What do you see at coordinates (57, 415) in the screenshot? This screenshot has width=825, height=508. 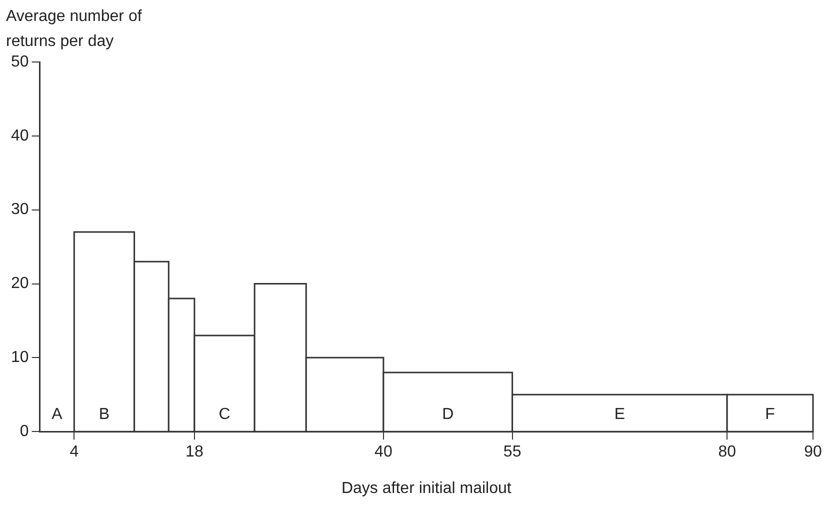 I see `annotation: A` at bounding box center [57, 415].